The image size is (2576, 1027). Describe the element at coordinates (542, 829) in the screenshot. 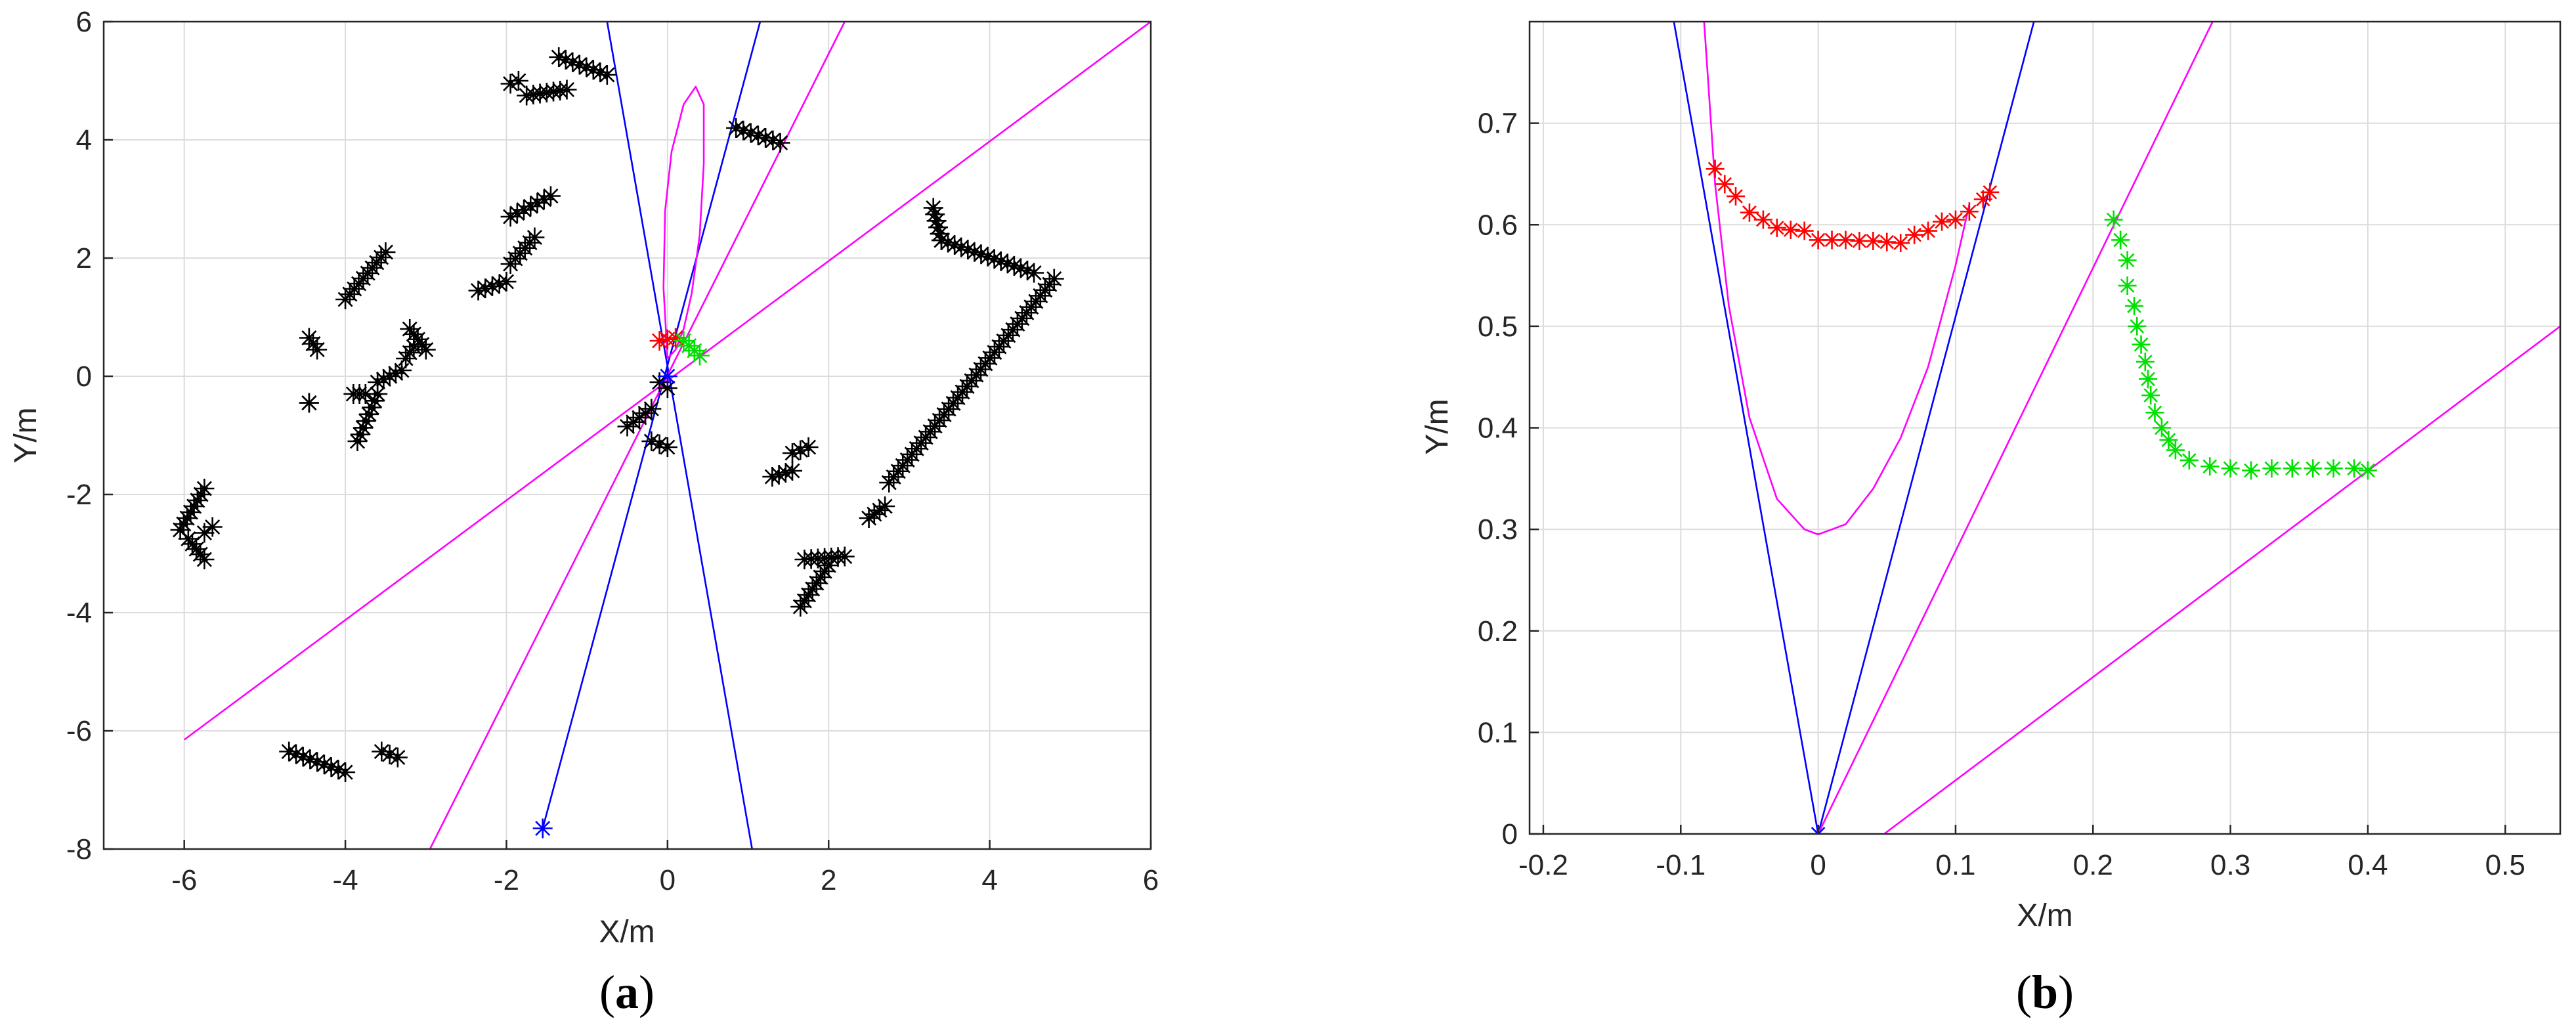

I see `marker-origin` at that location.